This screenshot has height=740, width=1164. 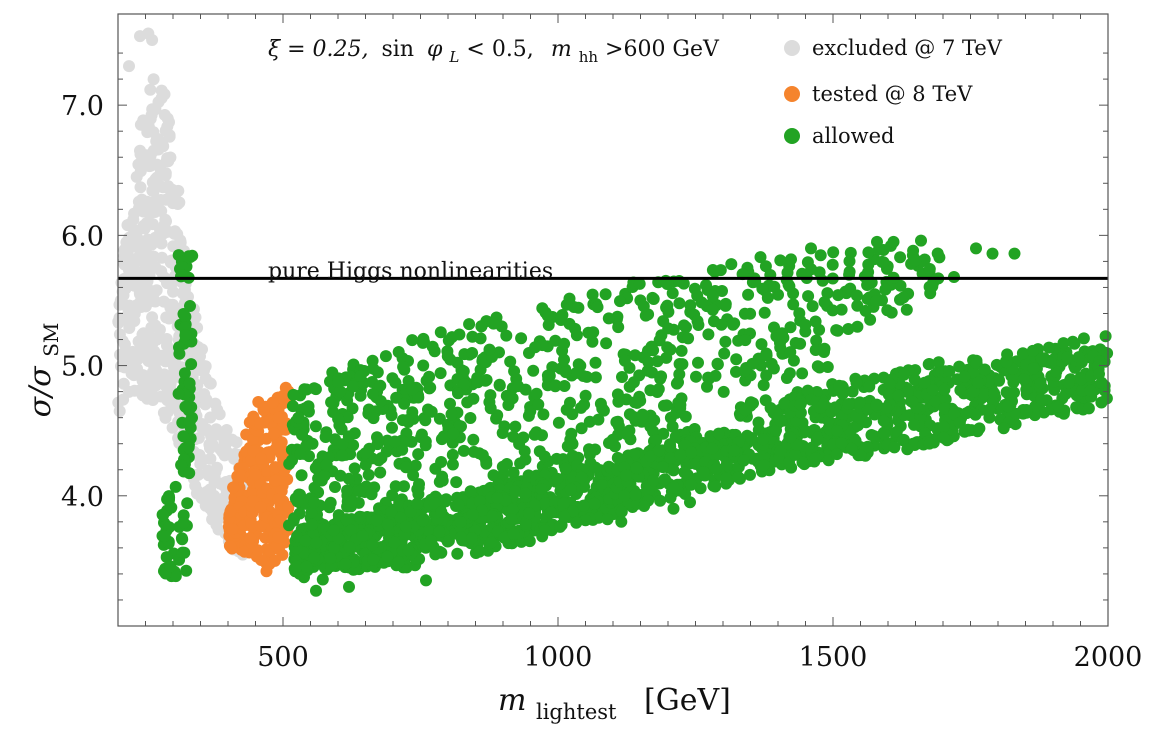 What do you see at coordinates (40, 391) in the screenshot?
I see `y-axis-label-main: σ/σ` at bounding box center [40, 391].